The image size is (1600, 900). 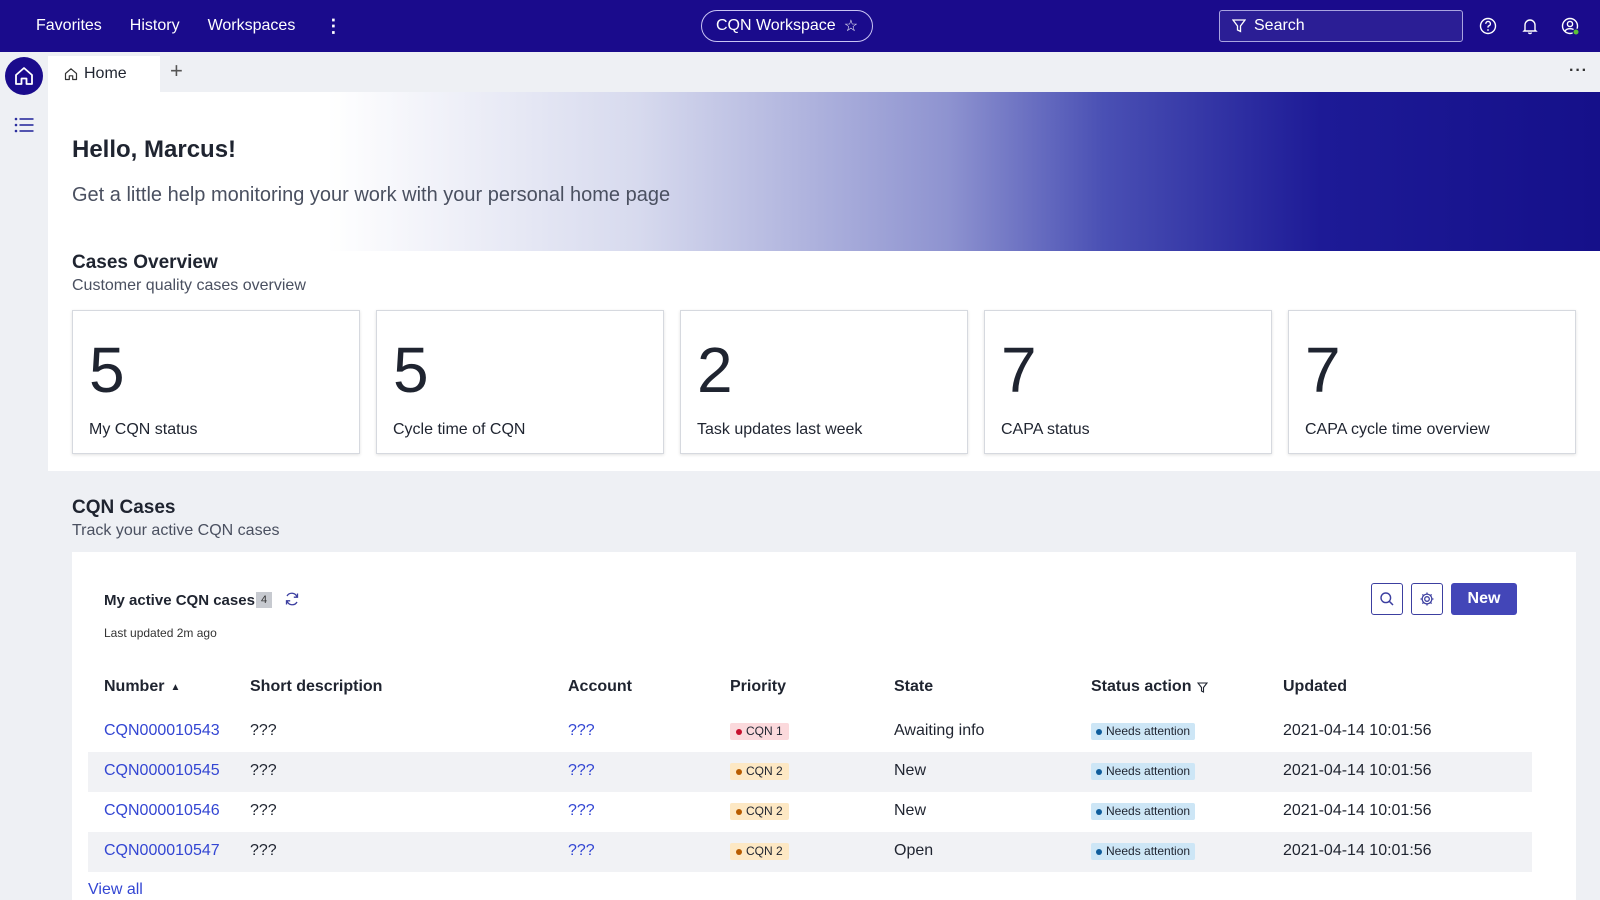 What do you see at coordinates (162, 730) in the screenshot?
I see `case-number-link: CQN000010543` at bounding box center [162, 730].